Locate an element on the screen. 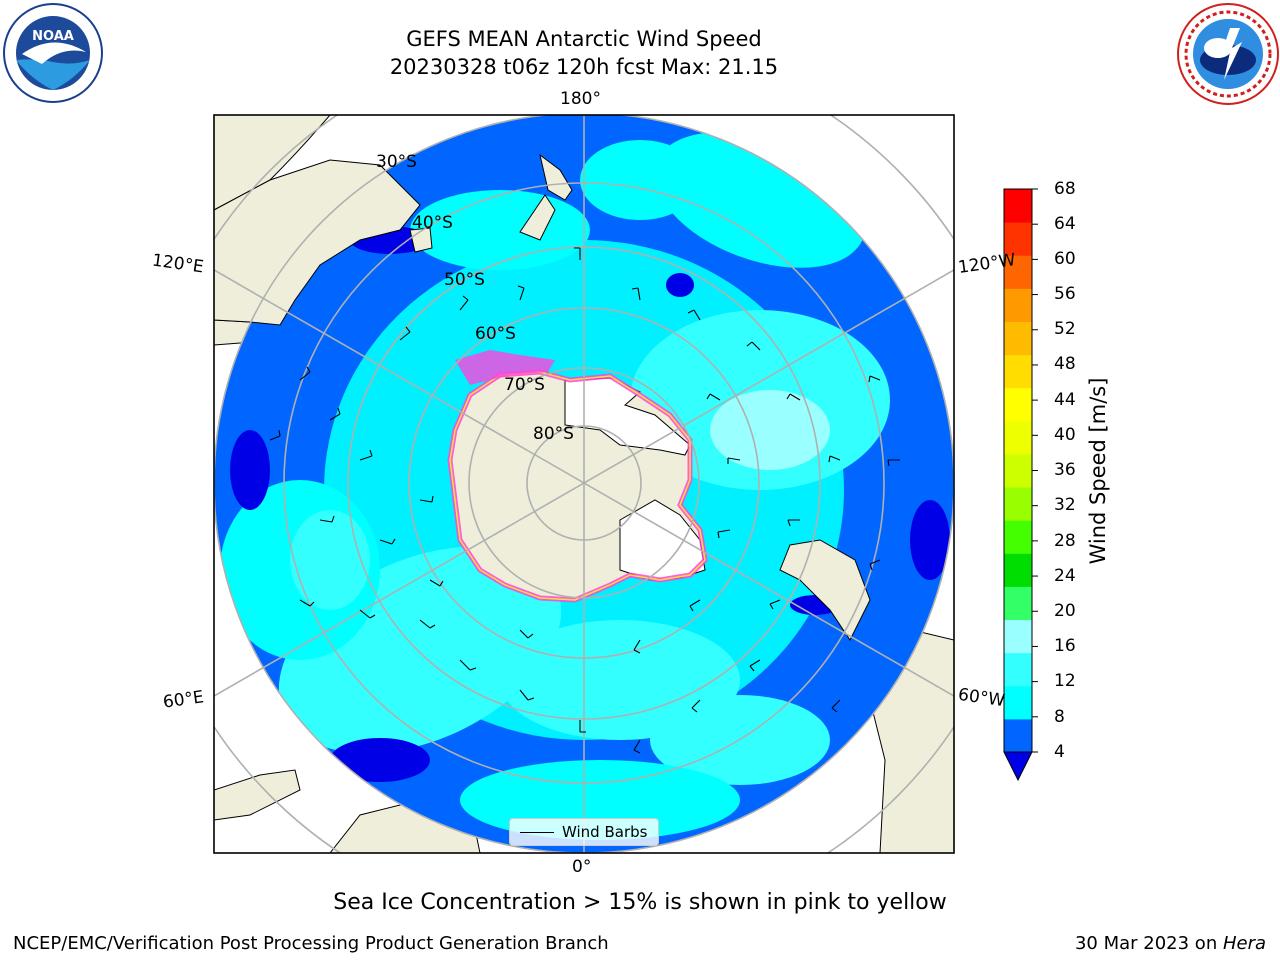 The width and height of the screenshot is (1280, 960). land-madagascar is located at coordinates (257, 795).